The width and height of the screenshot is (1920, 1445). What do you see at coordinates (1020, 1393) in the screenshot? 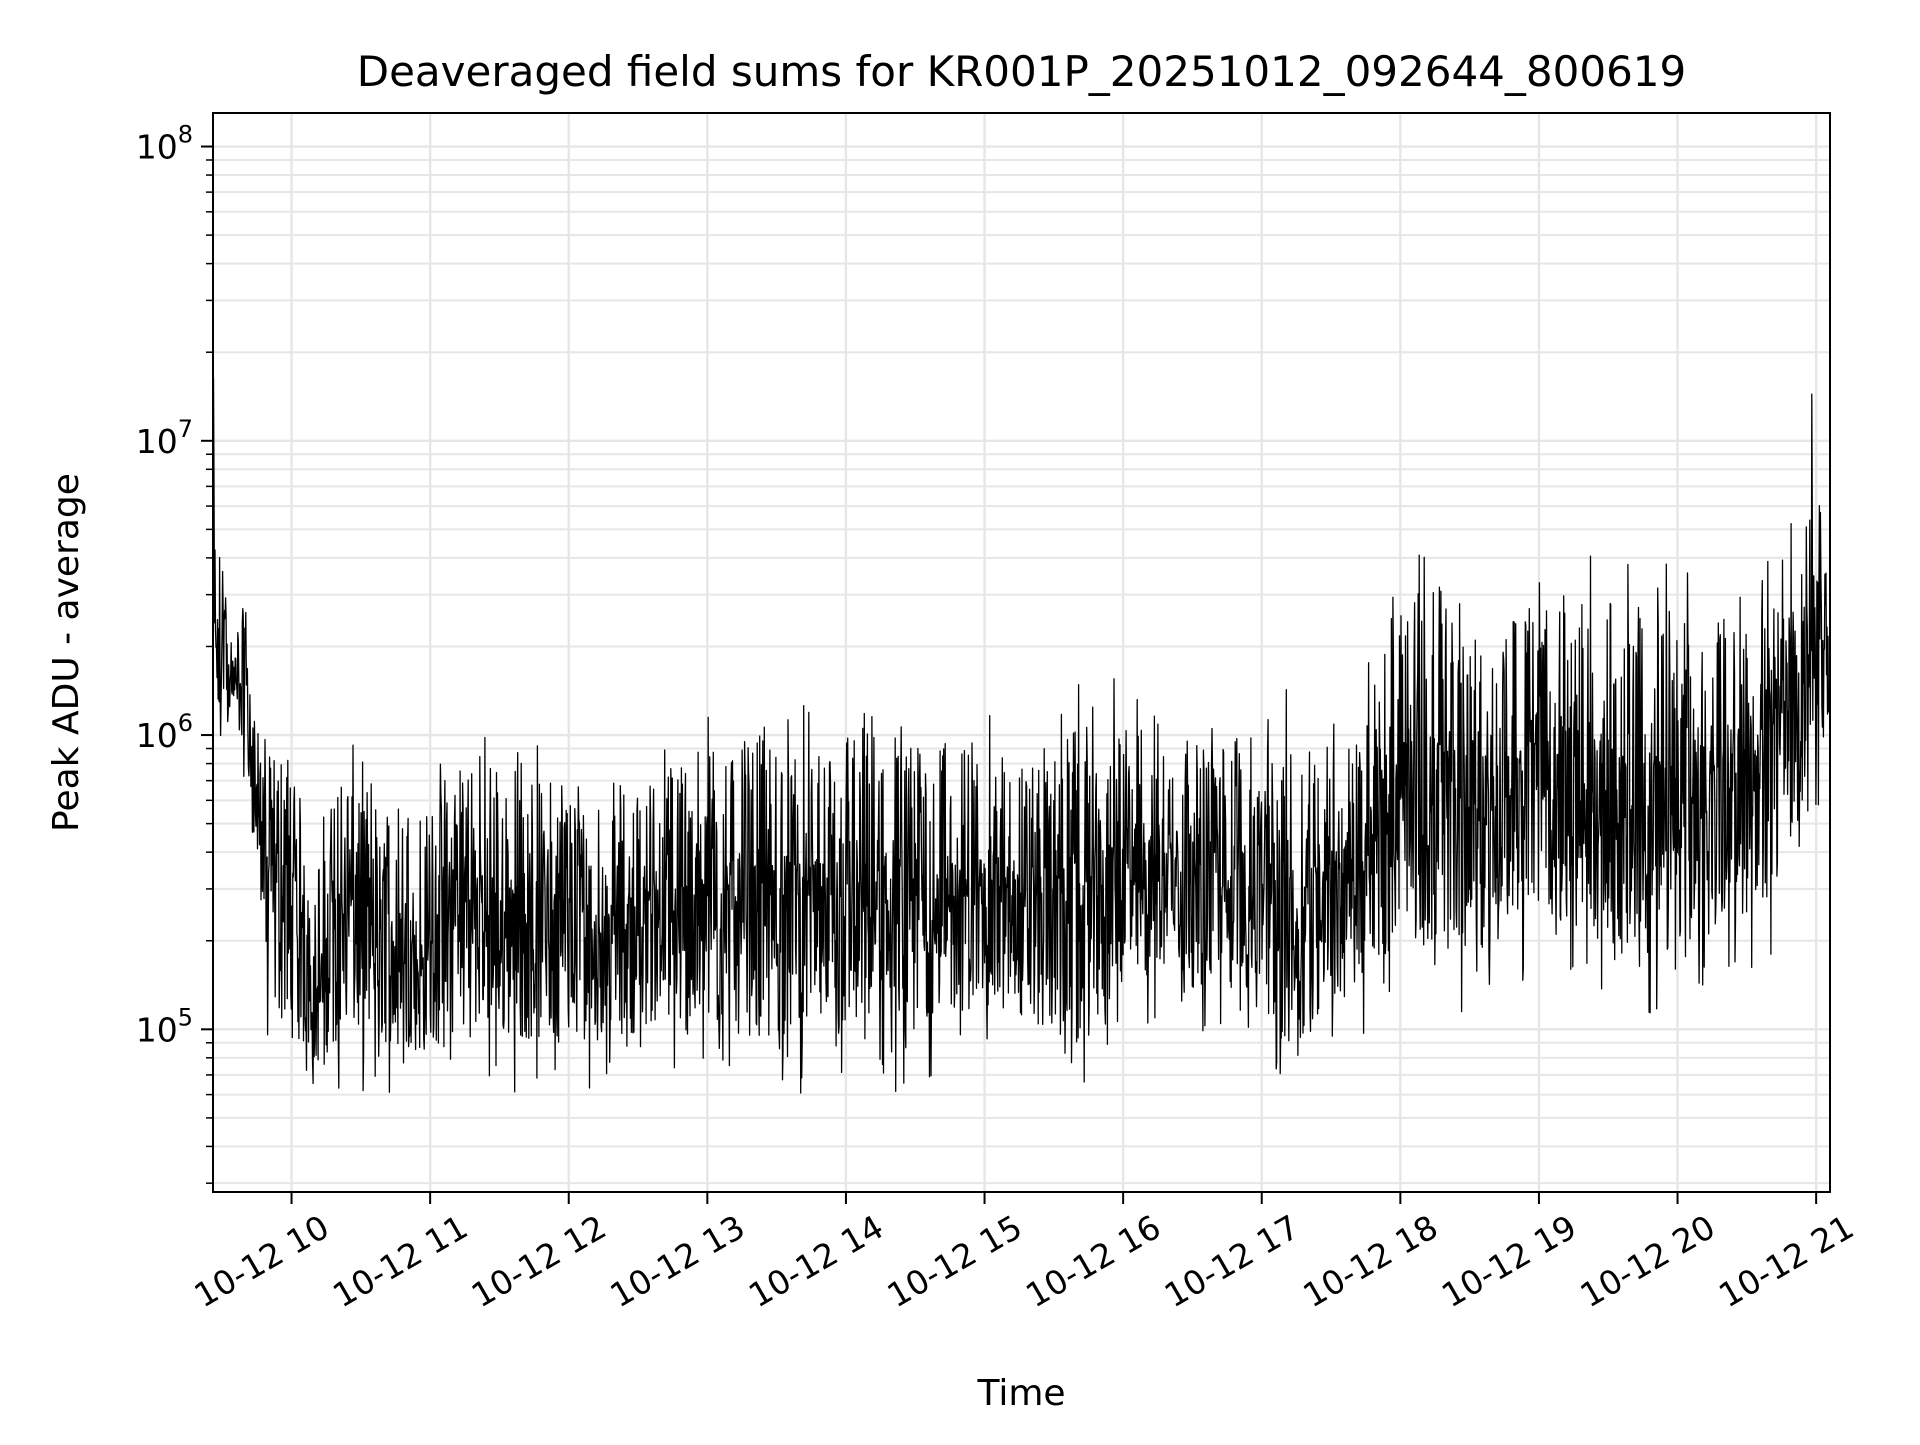
I see `x-axis-label: Time` at bounding box center [1020, 1393].